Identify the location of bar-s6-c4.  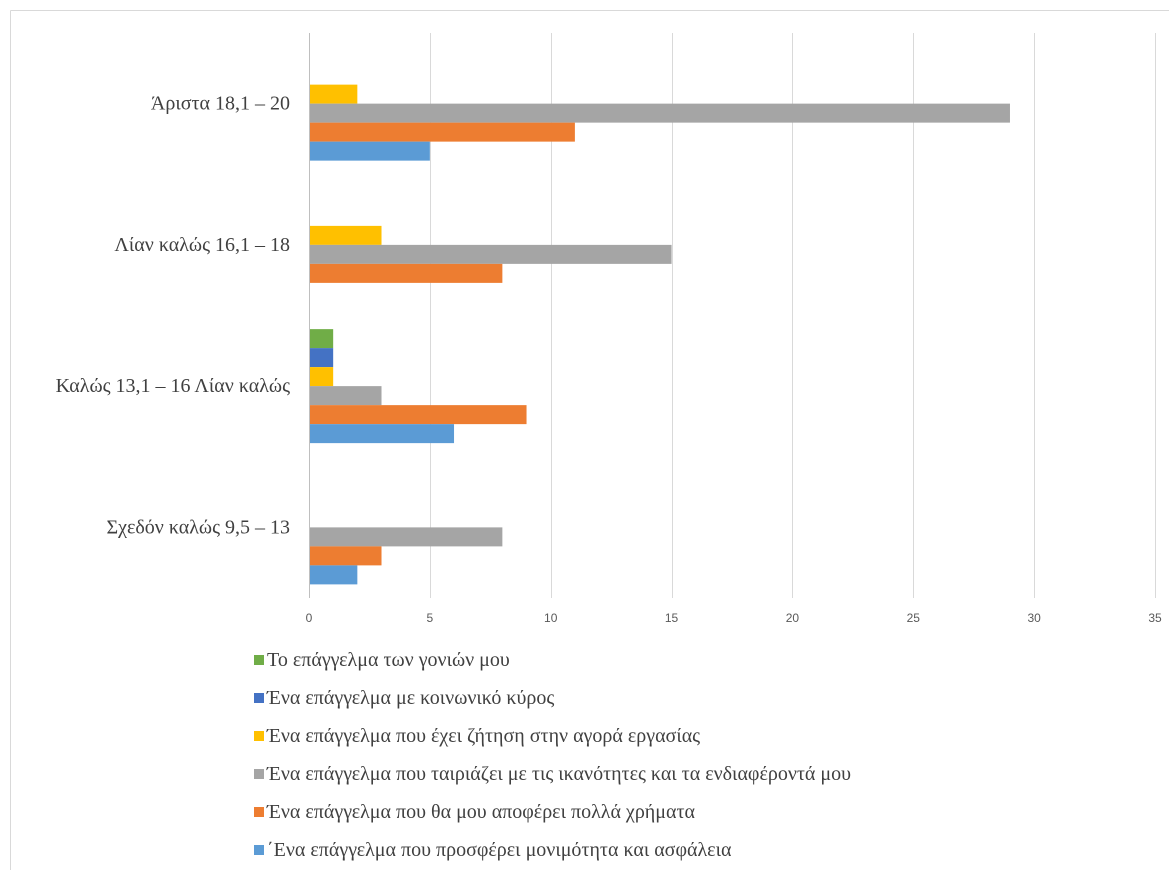
(333, 575).